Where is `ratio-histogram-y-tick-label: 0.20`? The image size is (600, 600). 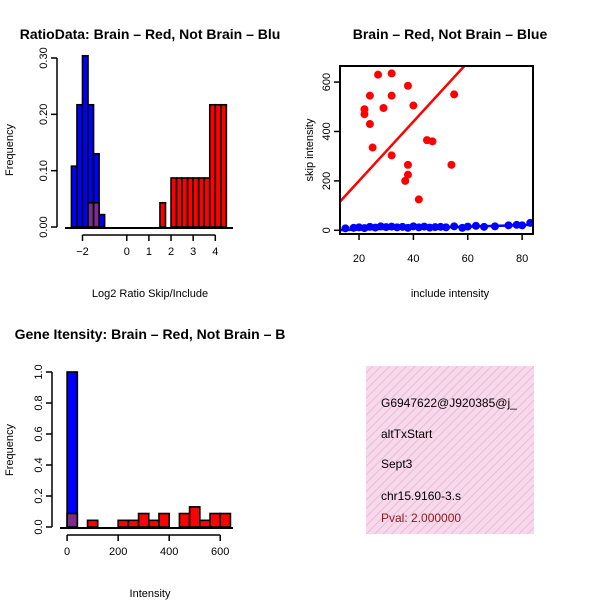 ratio-histogram-y-tick-label: 0.20 is located at coordinates (44, 114).